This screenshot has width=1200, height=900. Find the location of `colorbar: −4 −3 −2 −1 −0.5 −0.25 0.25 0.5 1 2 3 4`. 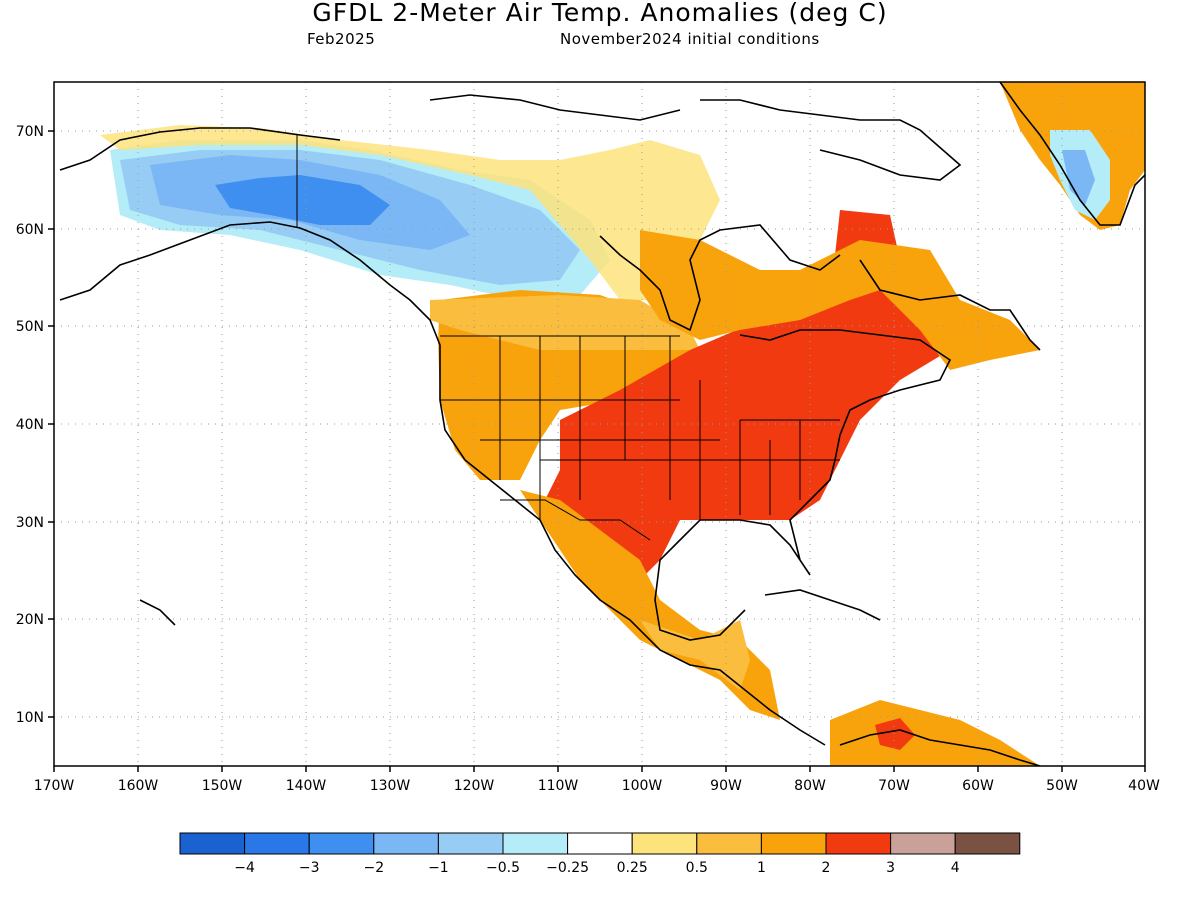

colorbar: −4 −3 −2 −1 −0.5 −0.25 0.25 0.5 1 2 3 4 is located at coordinates (600, 854).